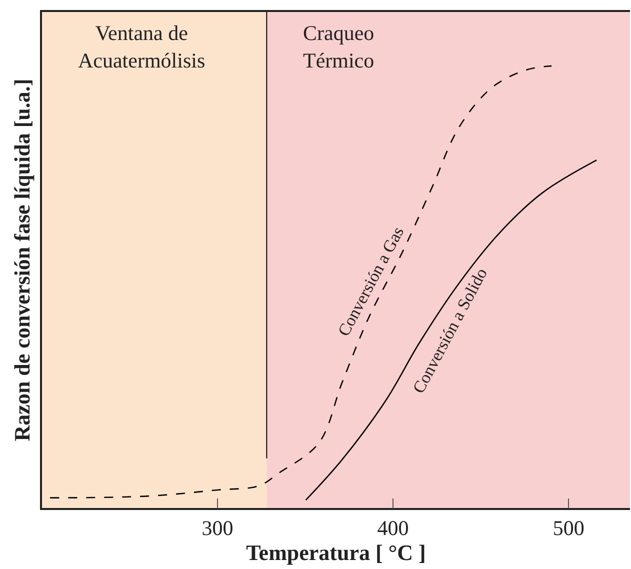 The image size is (631, 569). I want to click on x-tick-label: 300, so click(218, 528).